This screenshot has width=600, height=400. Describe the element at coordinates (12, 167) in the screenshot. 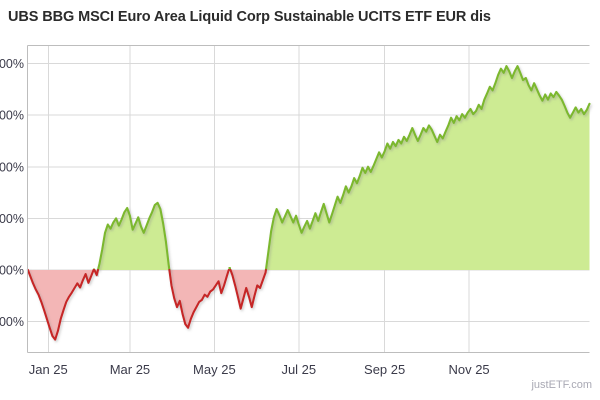

I see `y-tick-label-2: 2.00%` at that location.